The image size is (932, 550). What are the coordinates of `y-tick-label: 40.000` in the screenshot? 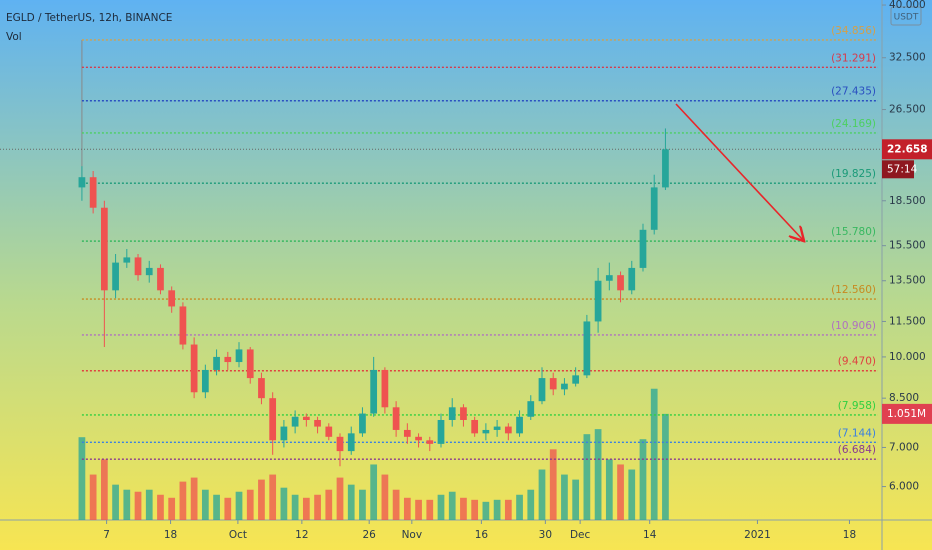 It's located at (907, 5).